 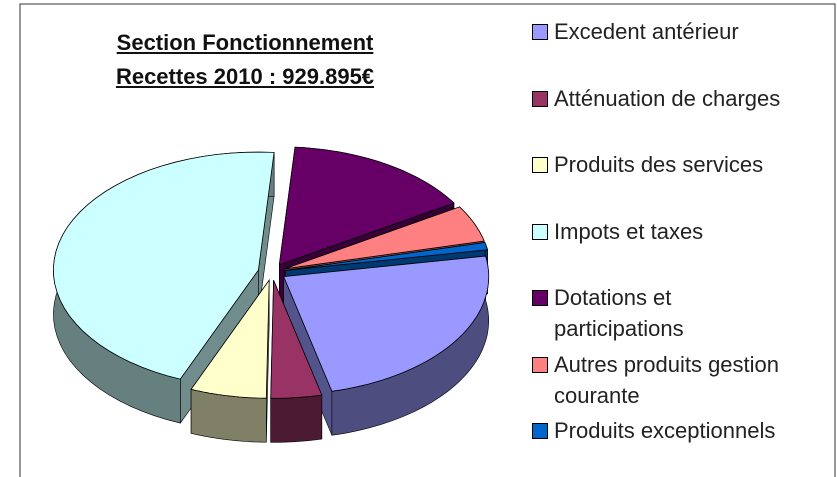 I want to click on legend-item: Impots et taxes, so click(x=682, y=231).